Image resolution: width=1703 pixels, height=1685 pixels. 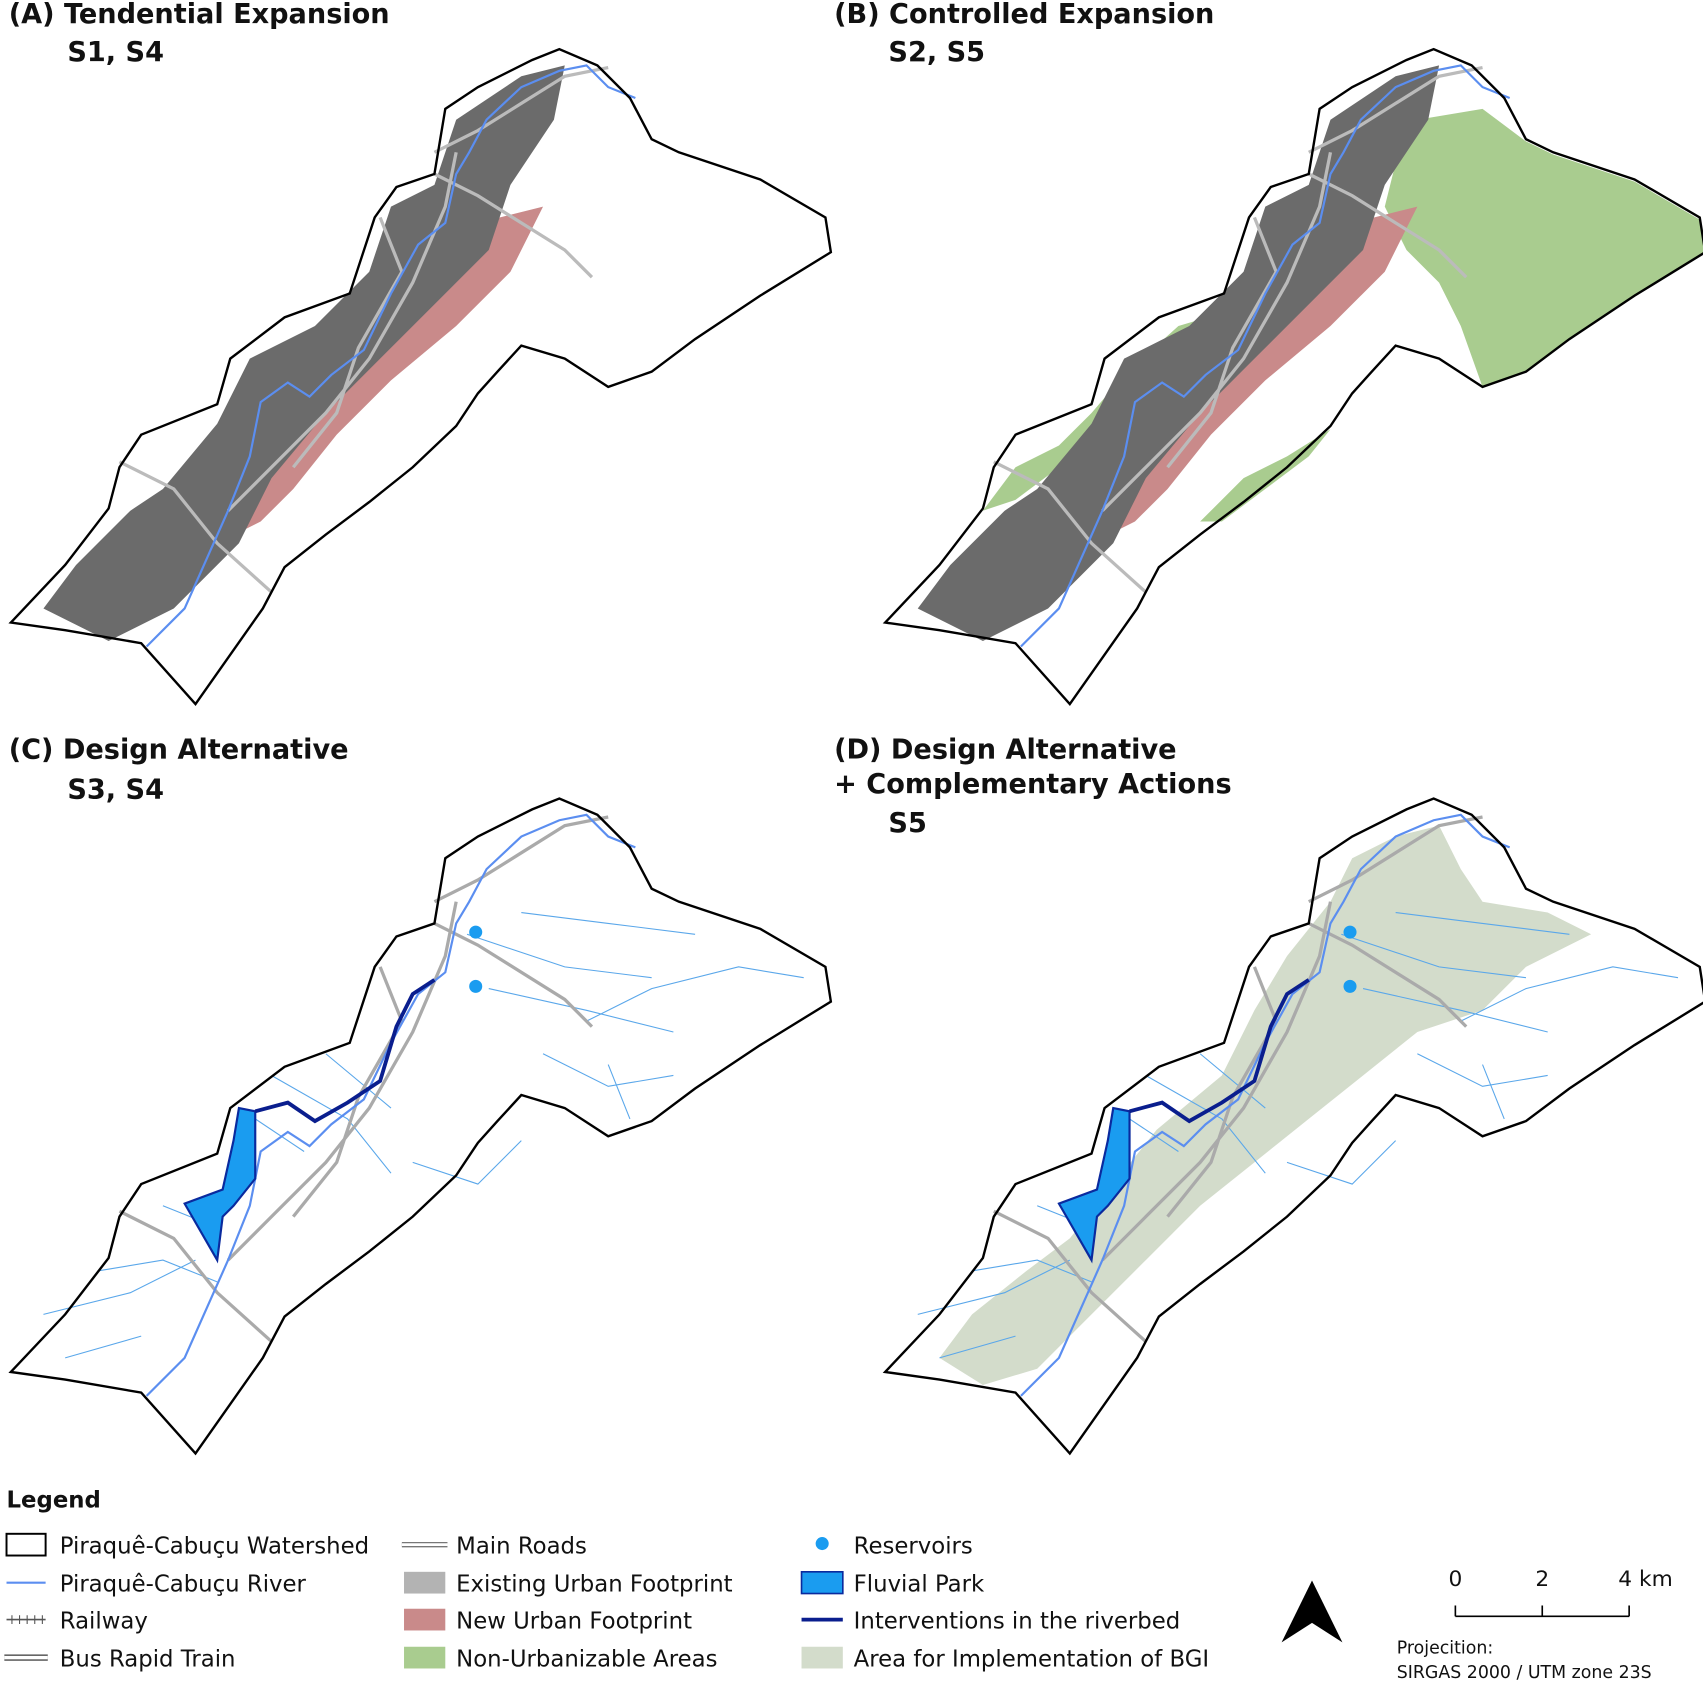 I want to click on scale-label: 0, so click(x=1455, y=1579).